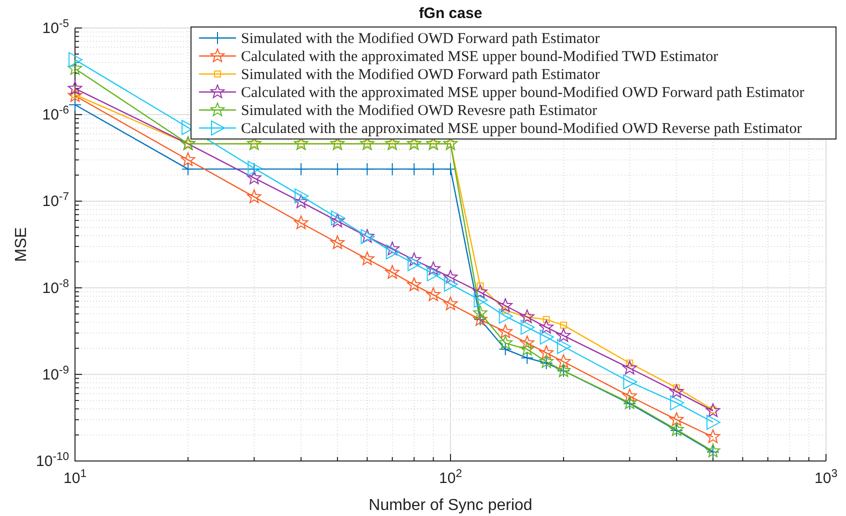 The width and height of the screenshot is (846, 516). What do you see at coordinates (52, 460) in the screenshot?
I see `y-tick-label: 10$^{-10}$` at bounding box center [52, 460].